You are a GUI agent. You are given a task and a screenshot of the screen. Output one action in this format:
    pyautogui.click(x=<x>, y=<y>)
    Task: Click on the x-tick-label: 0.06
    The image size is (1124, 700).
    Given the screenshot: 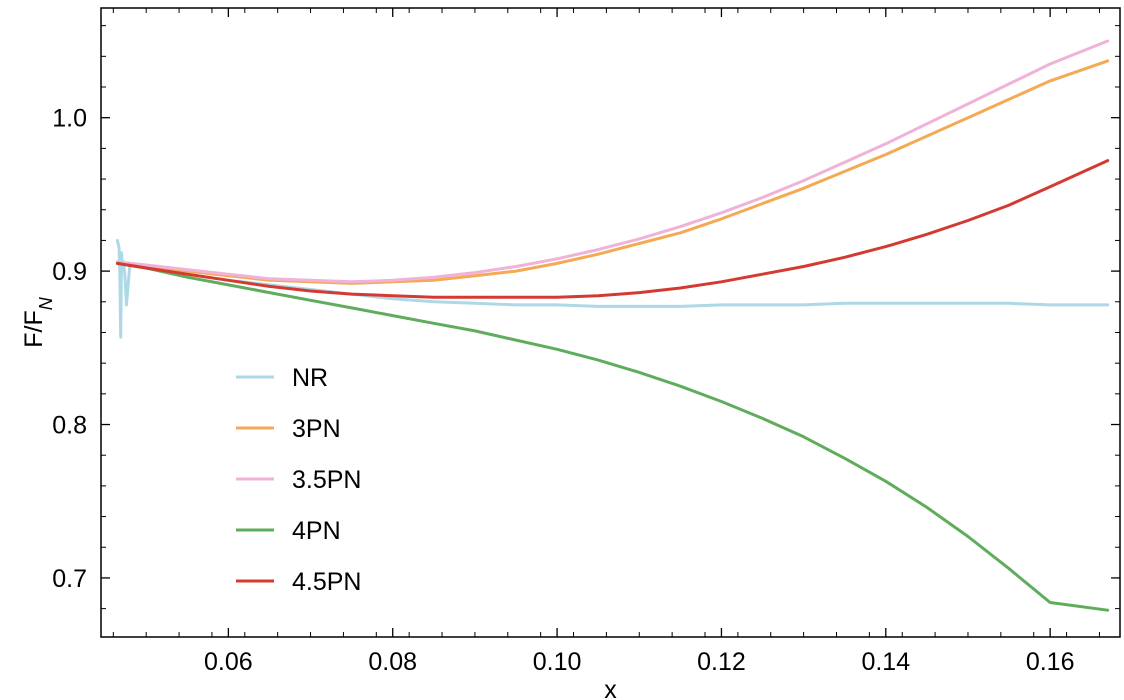 What is the action you would take?
    pyautogui.click(x=228, y=662)
    